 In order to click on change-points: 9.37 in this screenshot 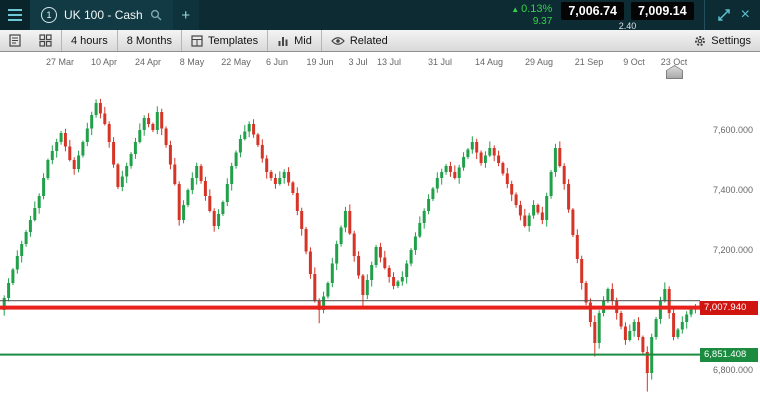, I will do `click(542, 21)`.